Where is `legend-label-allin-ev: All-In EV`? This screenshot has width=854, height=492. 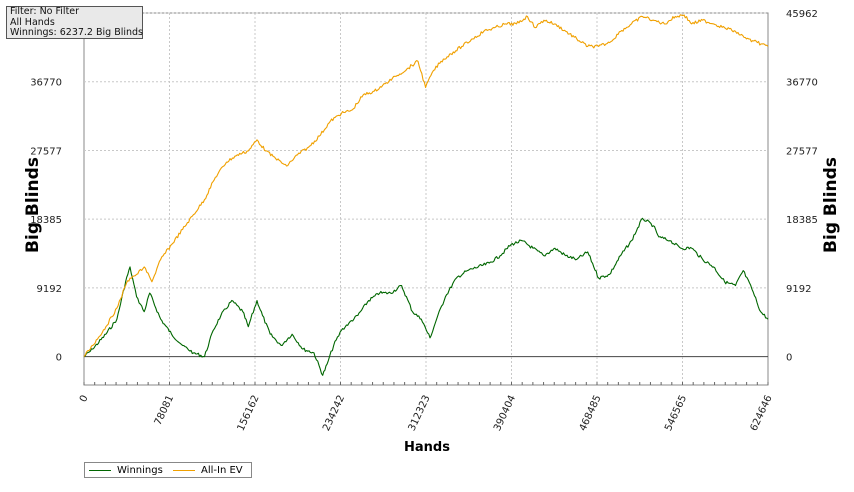
legend-label-allin-ev: All-In EV is located at coordinates (222, 470).